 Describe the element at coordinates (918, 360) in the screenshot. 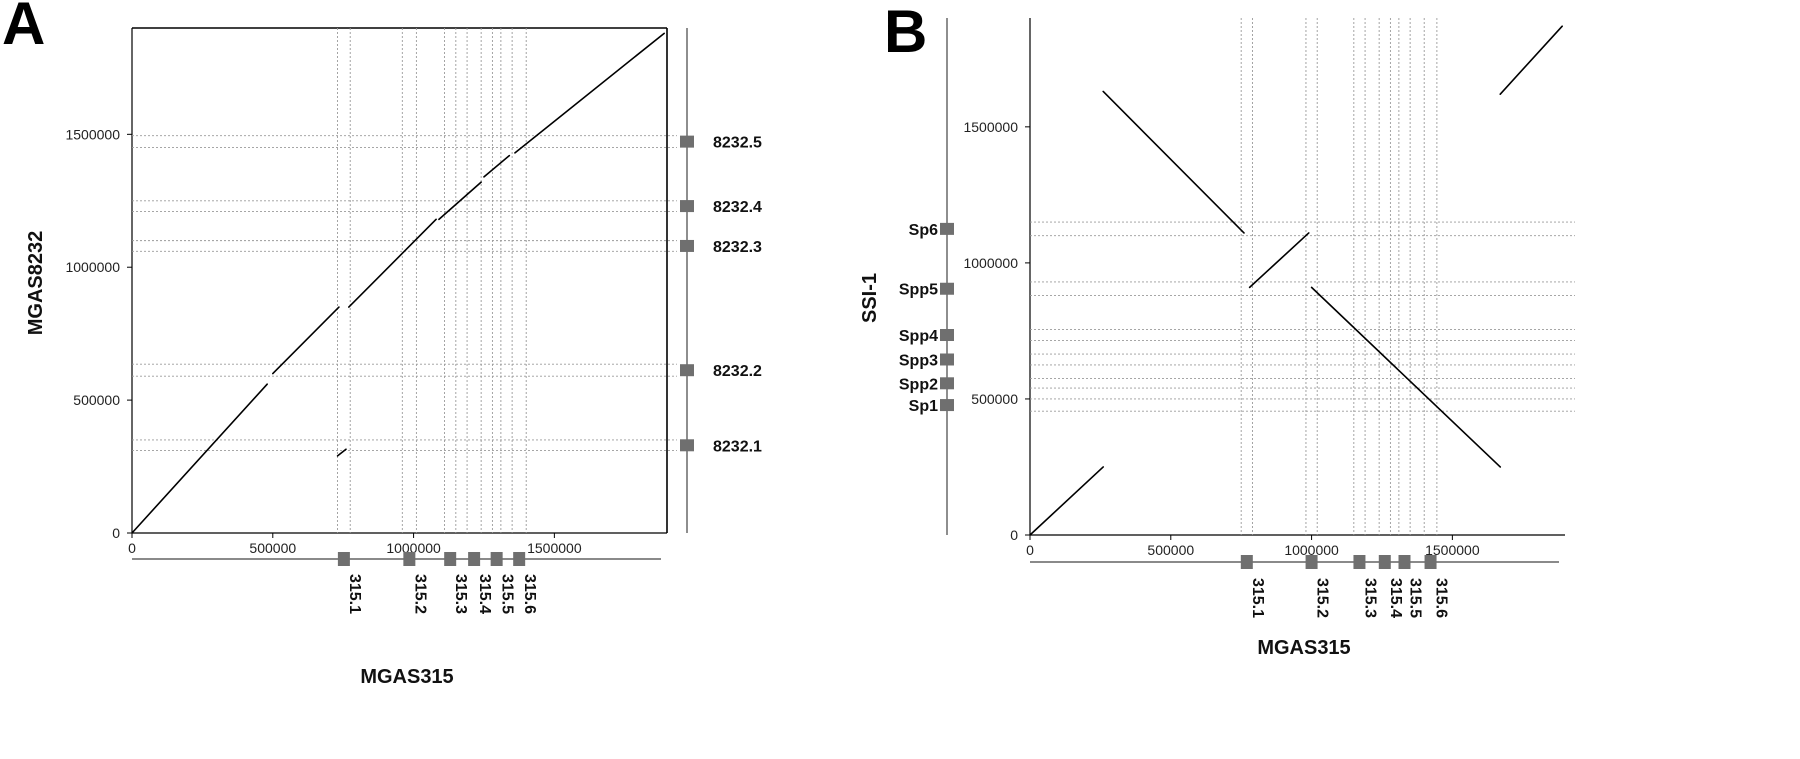

I see `y-region-label: Spp3` at that location.